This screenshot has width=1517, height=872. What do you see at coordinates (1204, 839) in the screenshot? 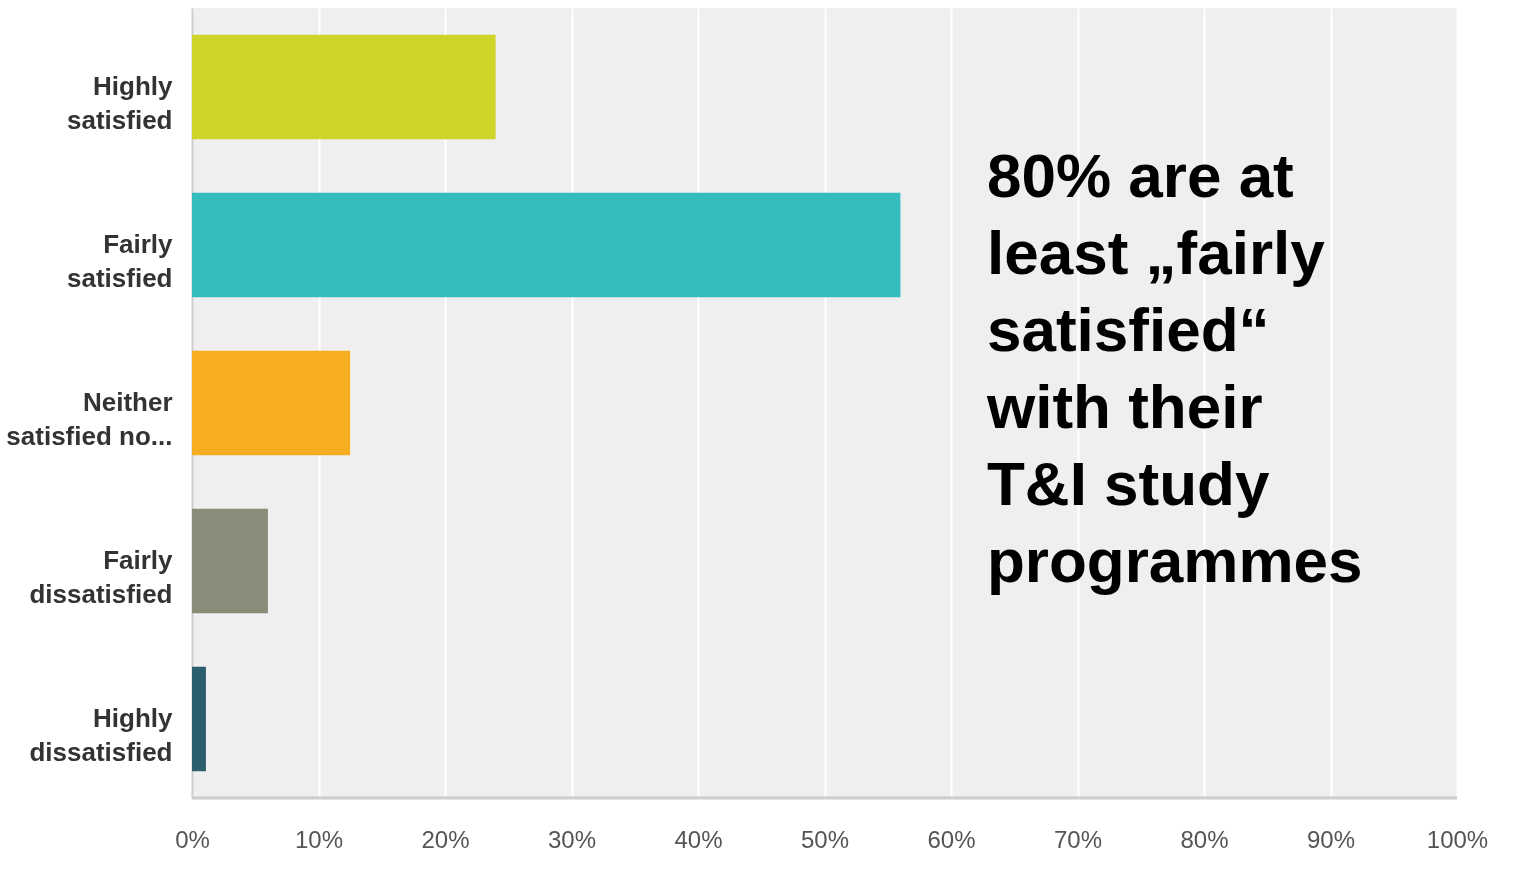
I see `x-tick-label: 80%` at bounding box center [1204, 839].